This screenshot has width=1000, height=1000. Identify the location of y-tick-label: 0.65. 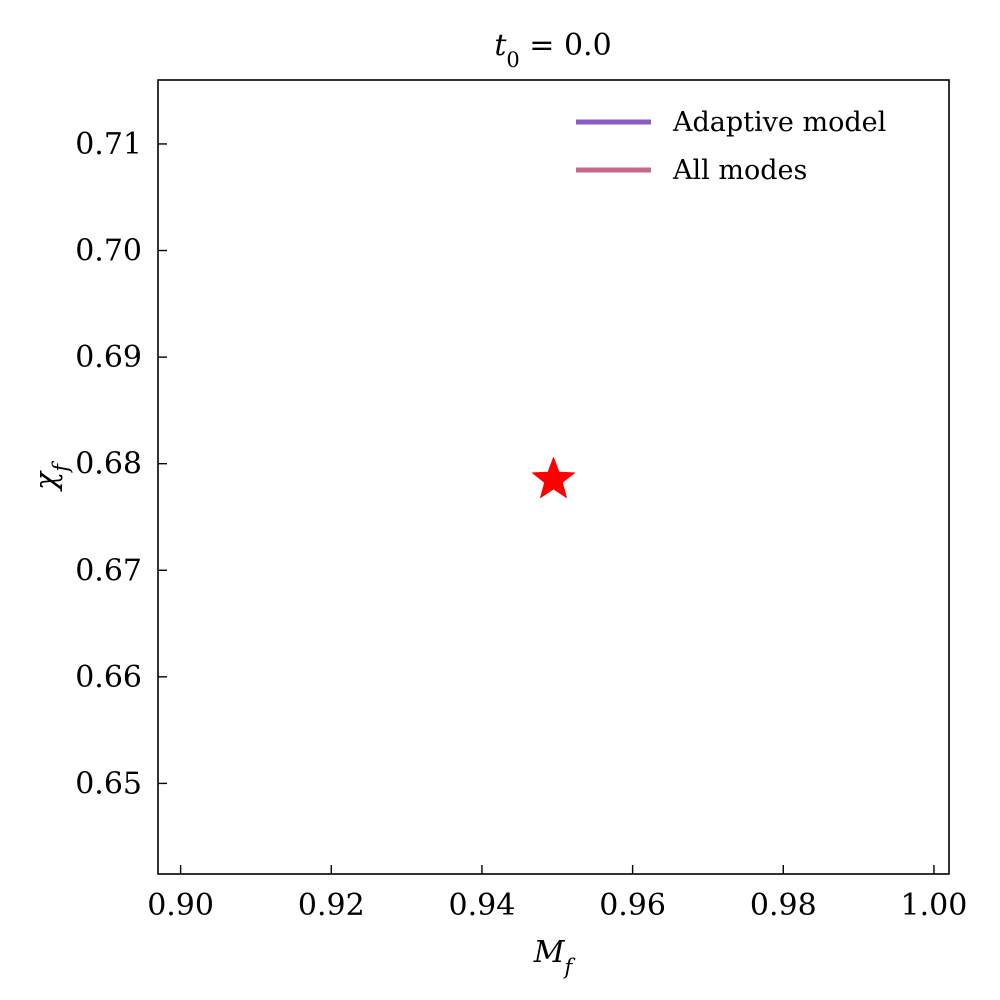
(108, 783).